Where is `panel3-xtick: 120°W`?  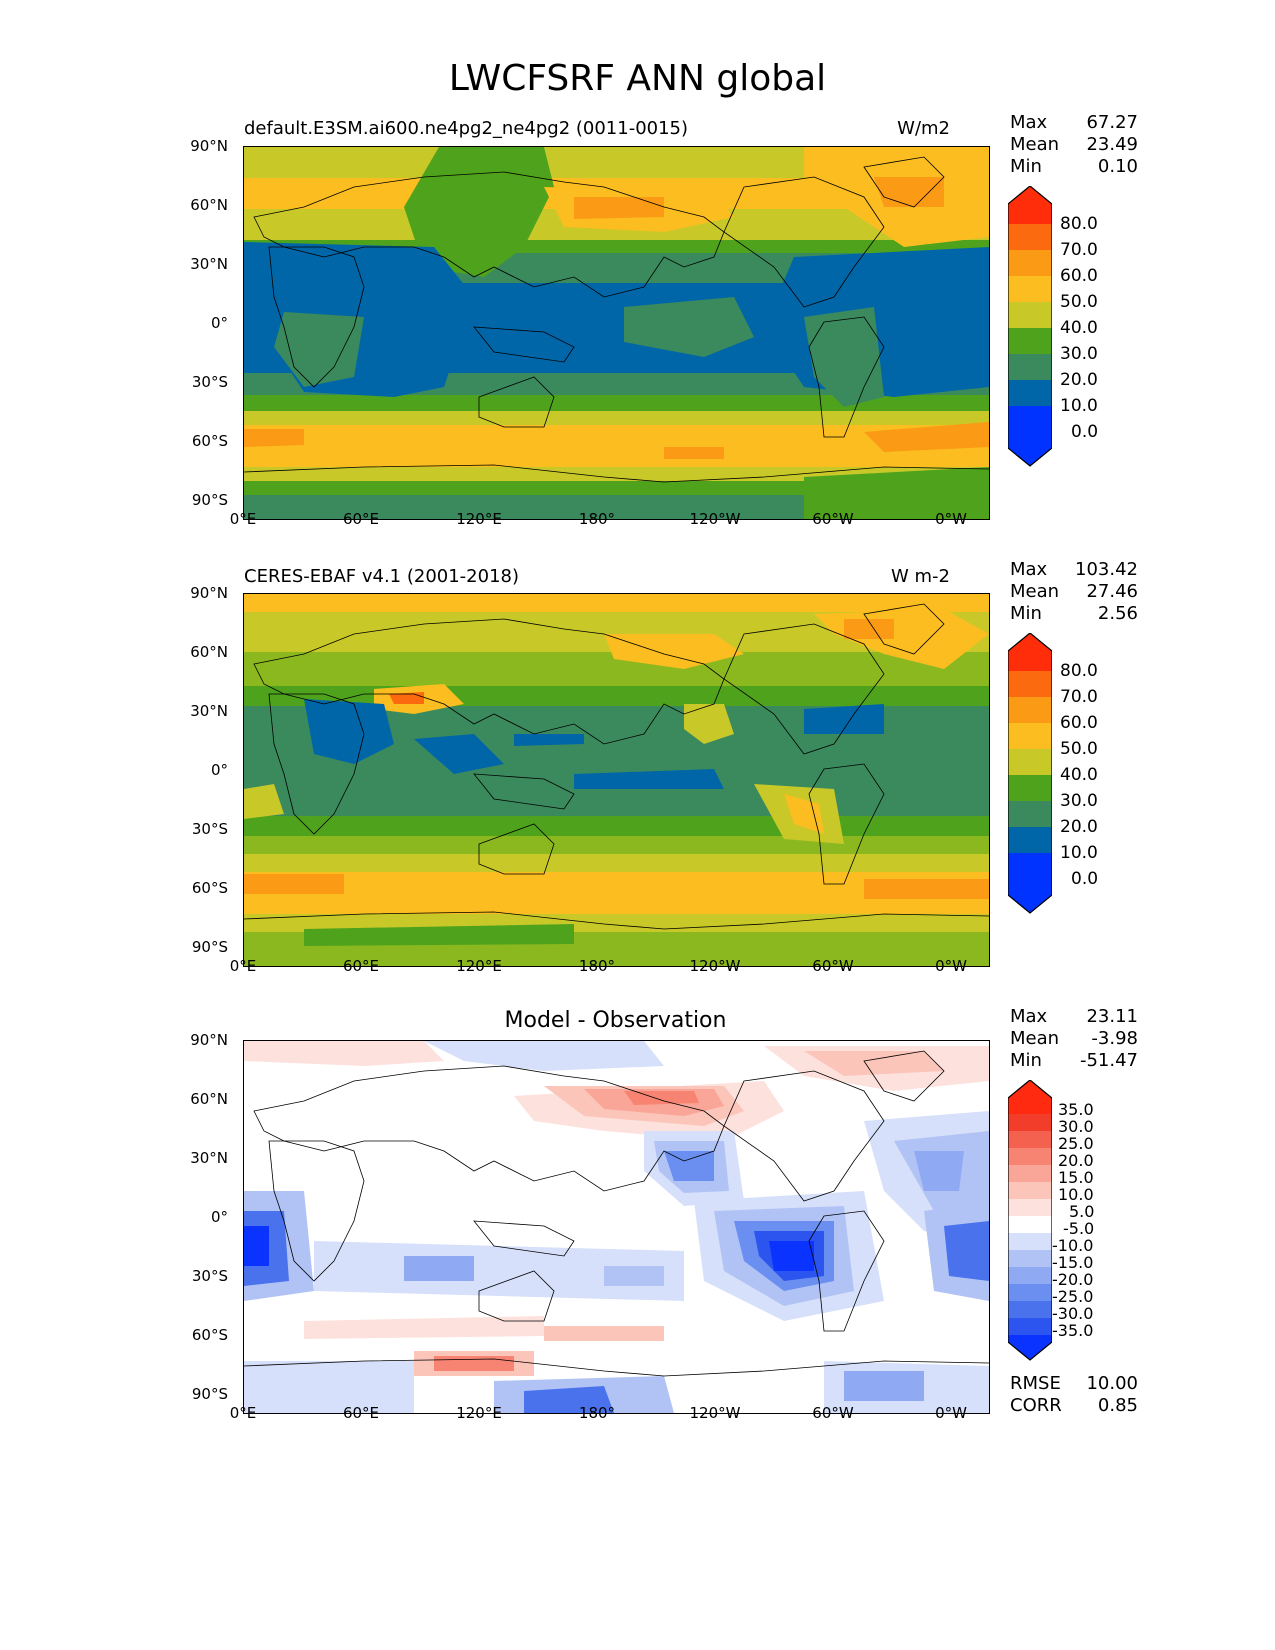 panel3-xtick: 120°W is located at coordinates (715, 1413).